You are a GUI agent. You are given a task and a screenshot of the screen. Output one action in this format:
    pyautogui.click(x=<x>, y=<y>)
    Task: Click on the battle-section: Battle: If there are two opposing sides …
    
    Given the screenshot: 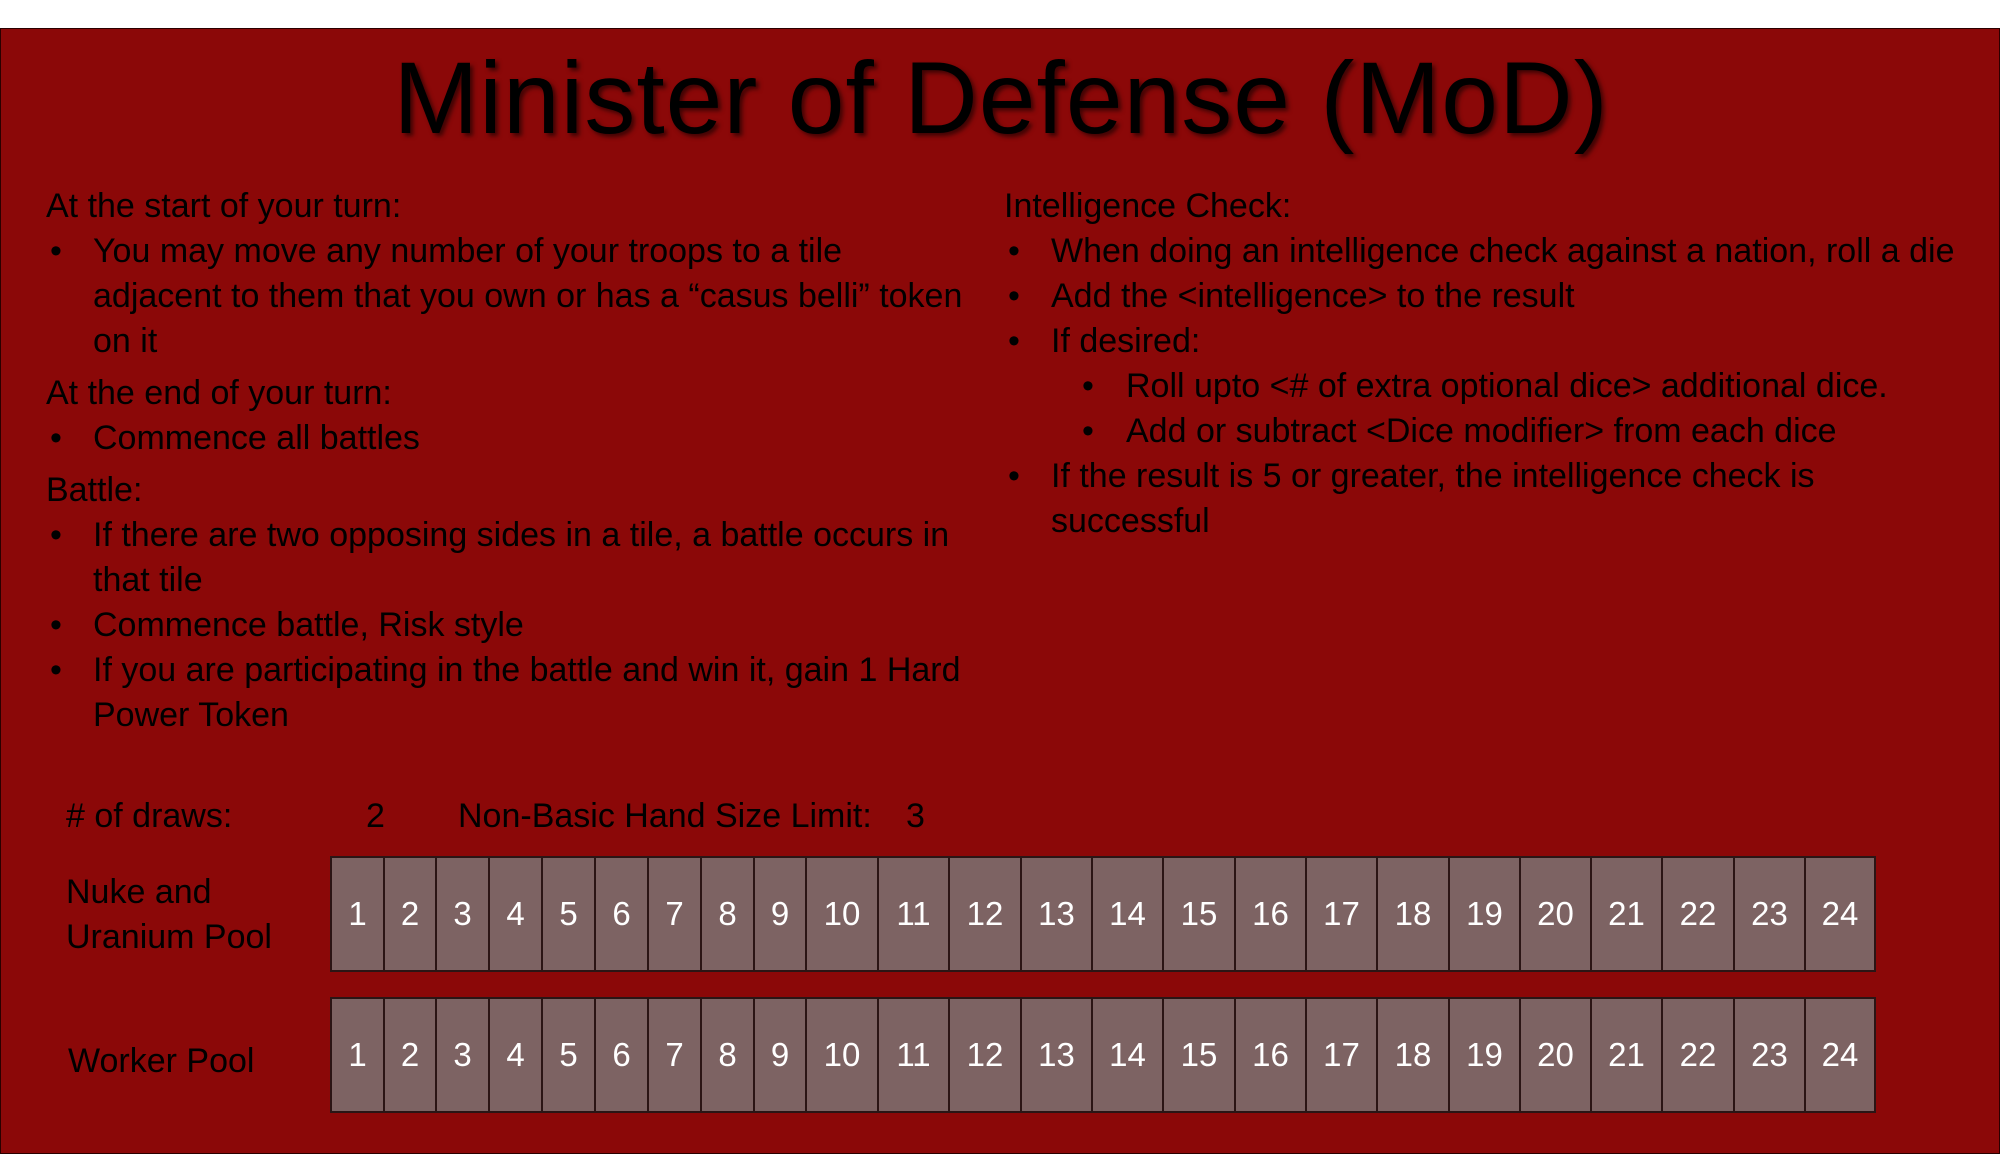 What is the action you would take?
    pyautogui.click(x=511, y=603)
    